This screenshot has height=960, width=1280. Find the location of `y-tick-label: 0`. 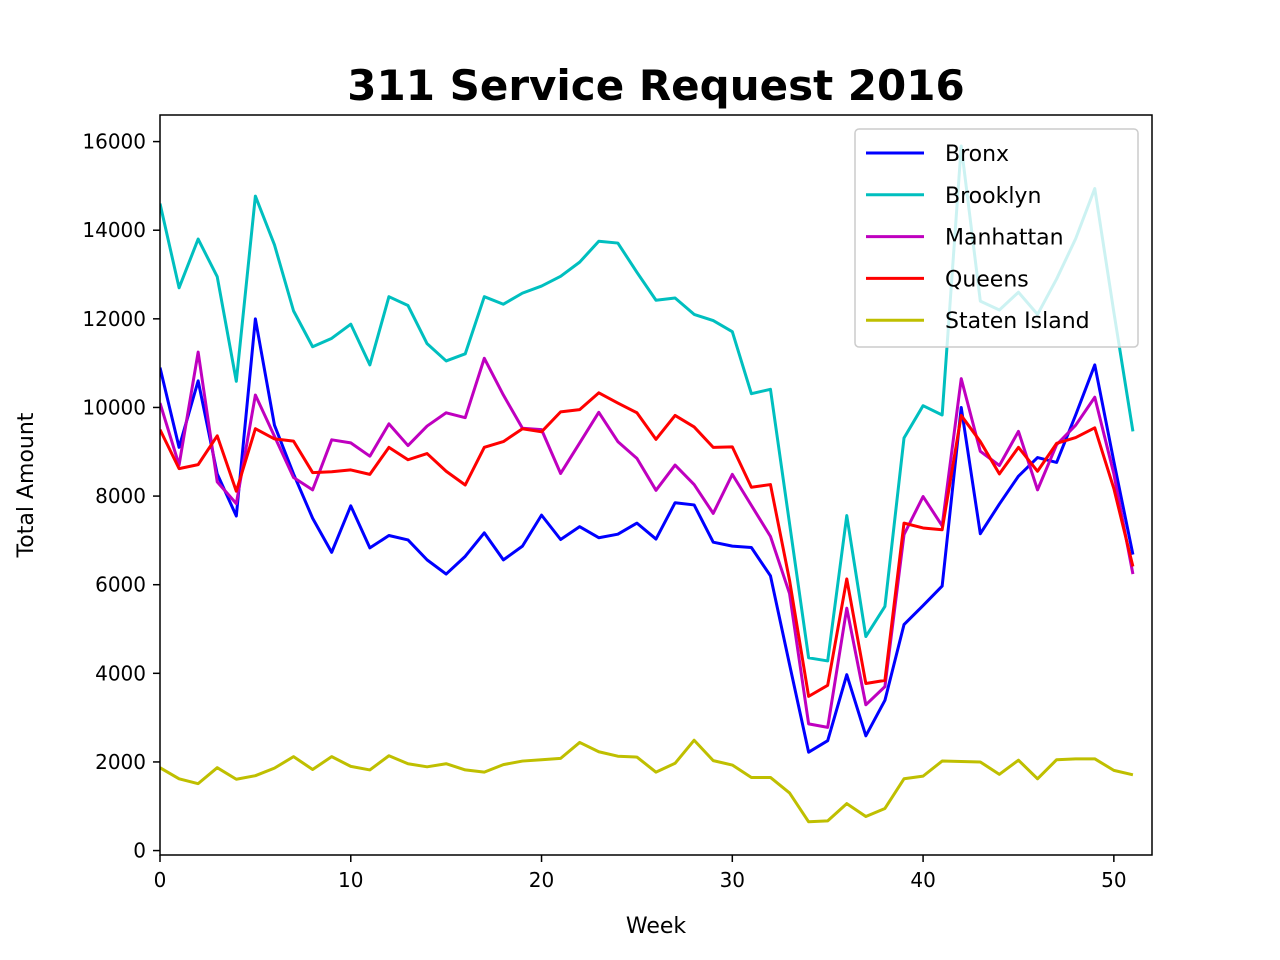

y-tick-label: 0 is located at coordinates (139, 851).